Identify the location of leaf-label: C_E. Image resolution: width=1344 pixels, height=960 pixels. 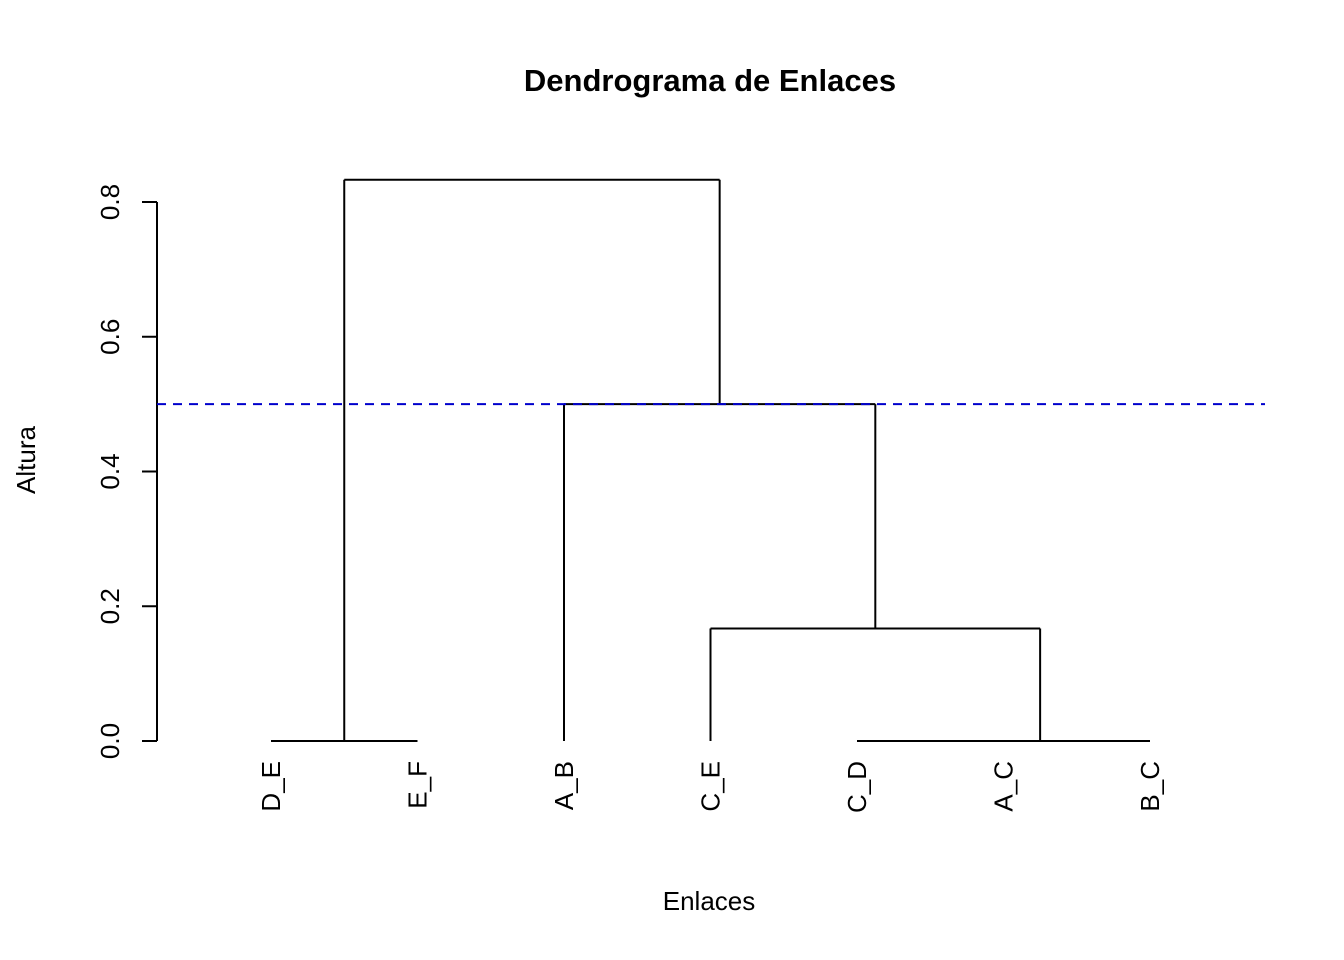
(711, 786).